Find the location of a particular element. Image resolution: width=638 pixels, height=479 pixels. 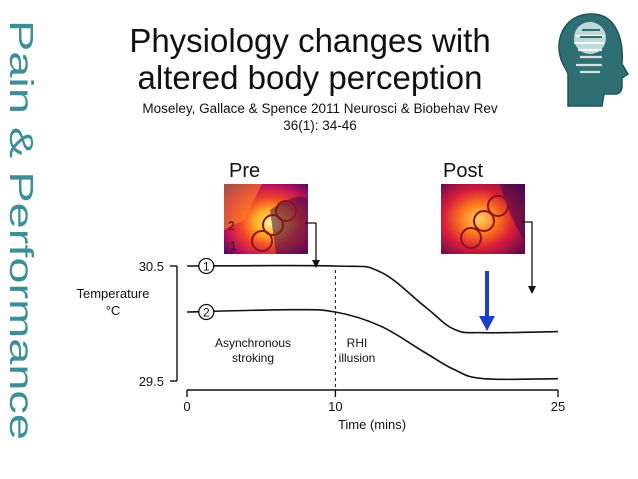

side-brand-text: Pain & Performance is located at coordinates (21, 230).